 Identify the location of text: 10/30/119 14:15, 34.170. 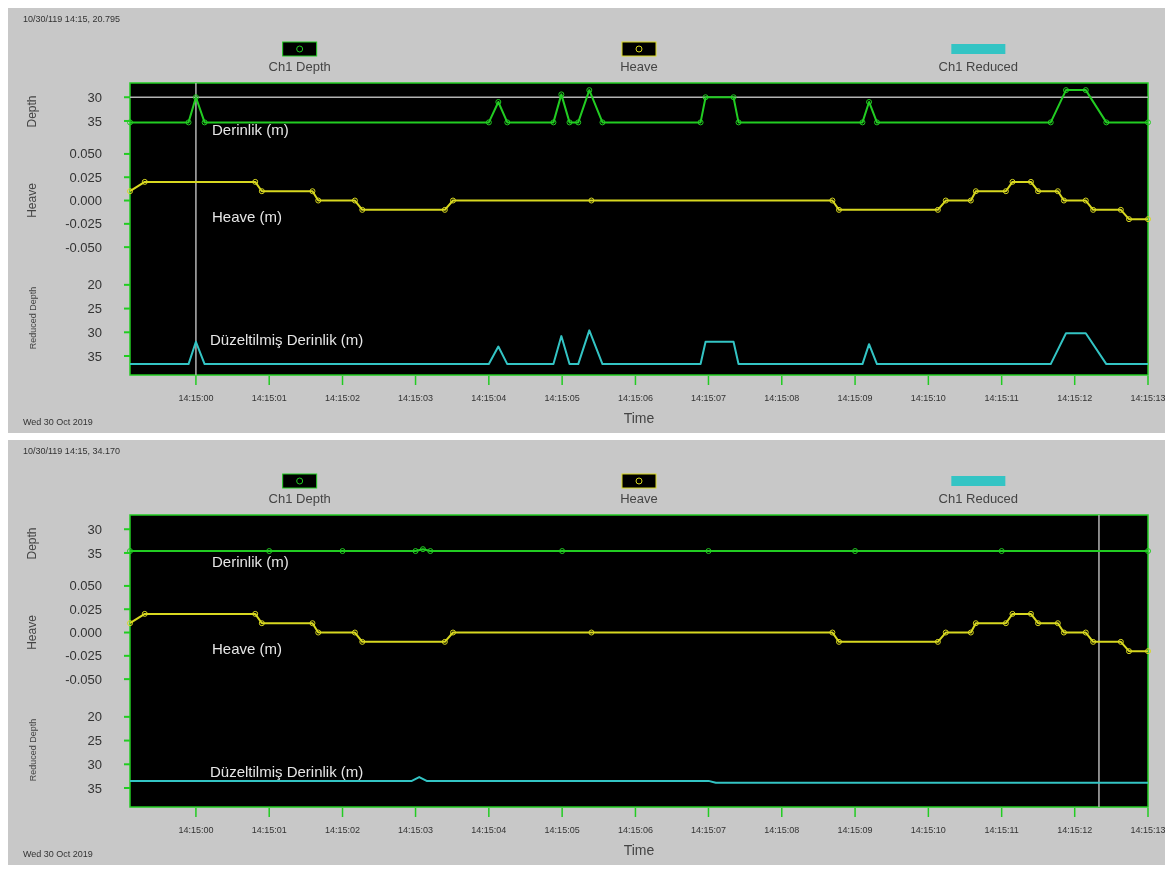
(71, 451).